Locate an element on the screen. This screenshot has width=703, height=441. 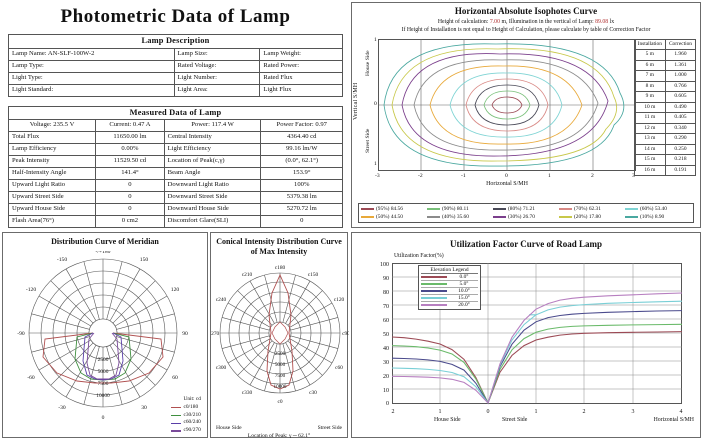
table-row: 12 m 0.340 is located at coordinates (665, 128).